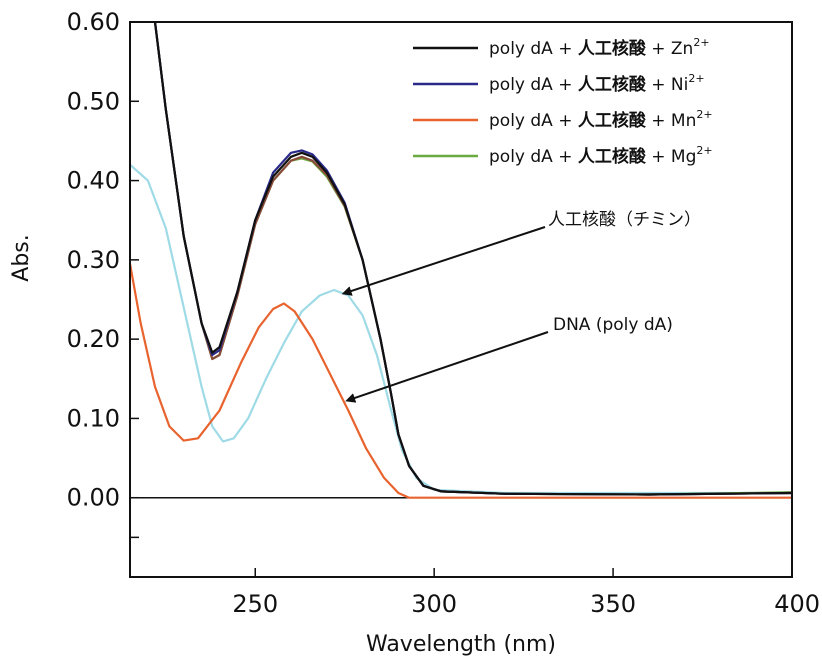 This screenshot has height=664, width=822. I want to click on y-tick-label: 0.00, so click(93, 498).